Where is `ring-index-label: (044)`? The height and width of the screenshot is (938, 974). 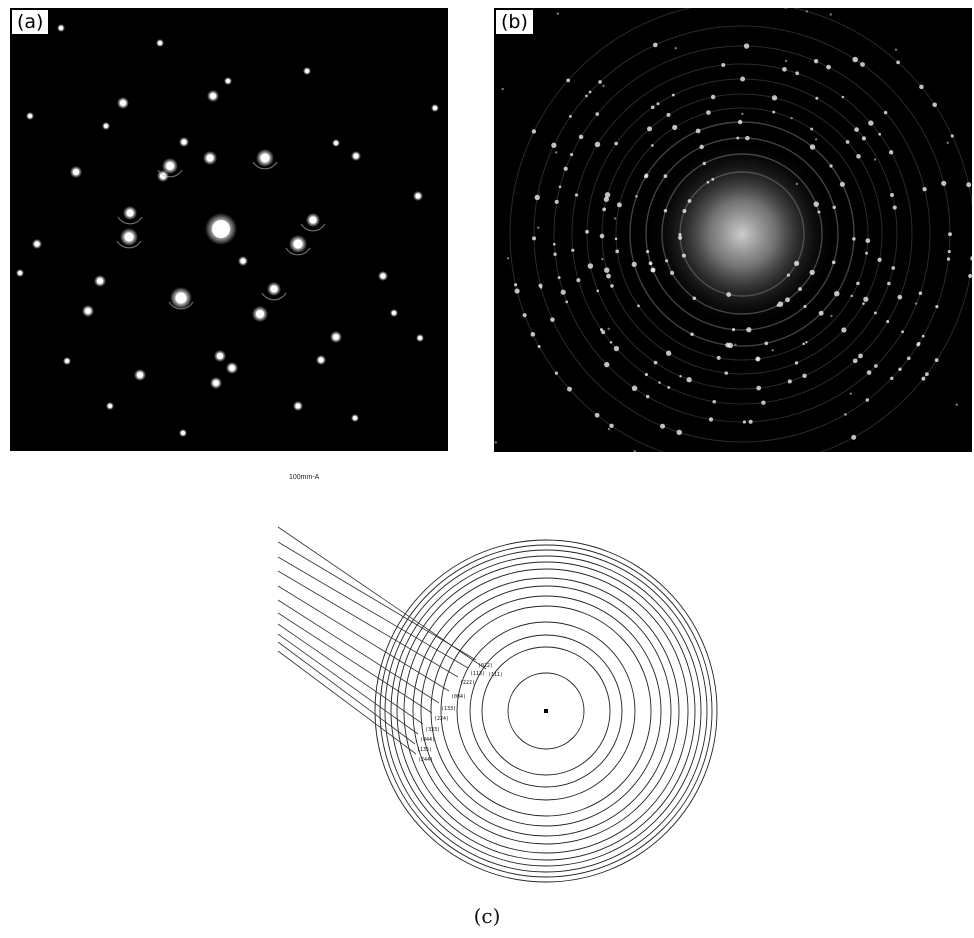 ring-index-label: (044) is located at coordinates (427, 740).